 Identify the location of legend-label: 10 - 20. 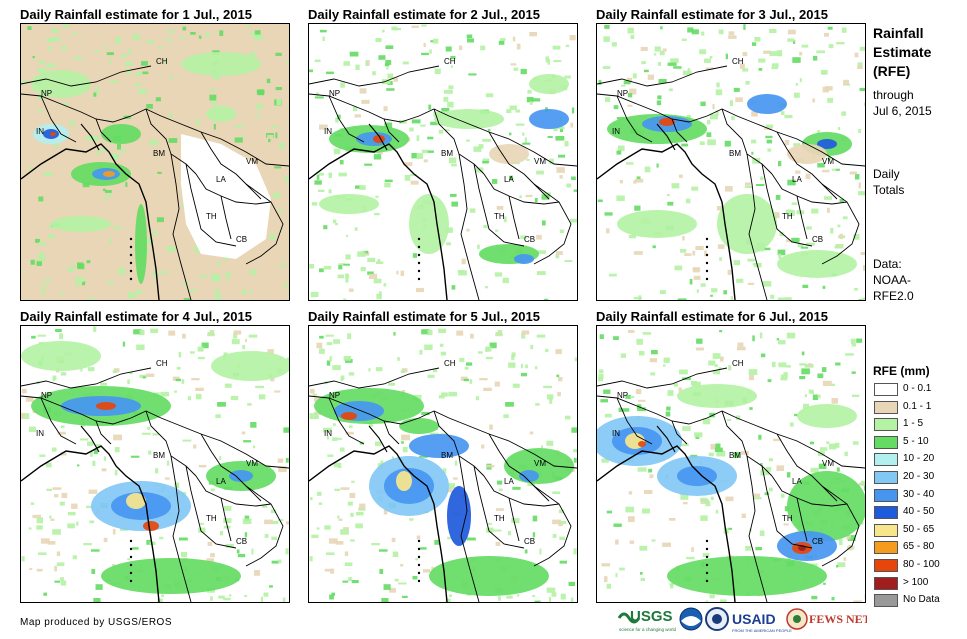
(919, 459).